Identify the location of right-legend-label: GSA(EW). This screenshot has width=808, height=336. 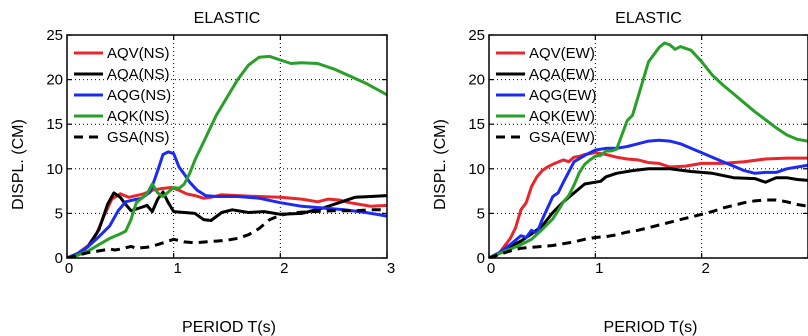
(562, 137).